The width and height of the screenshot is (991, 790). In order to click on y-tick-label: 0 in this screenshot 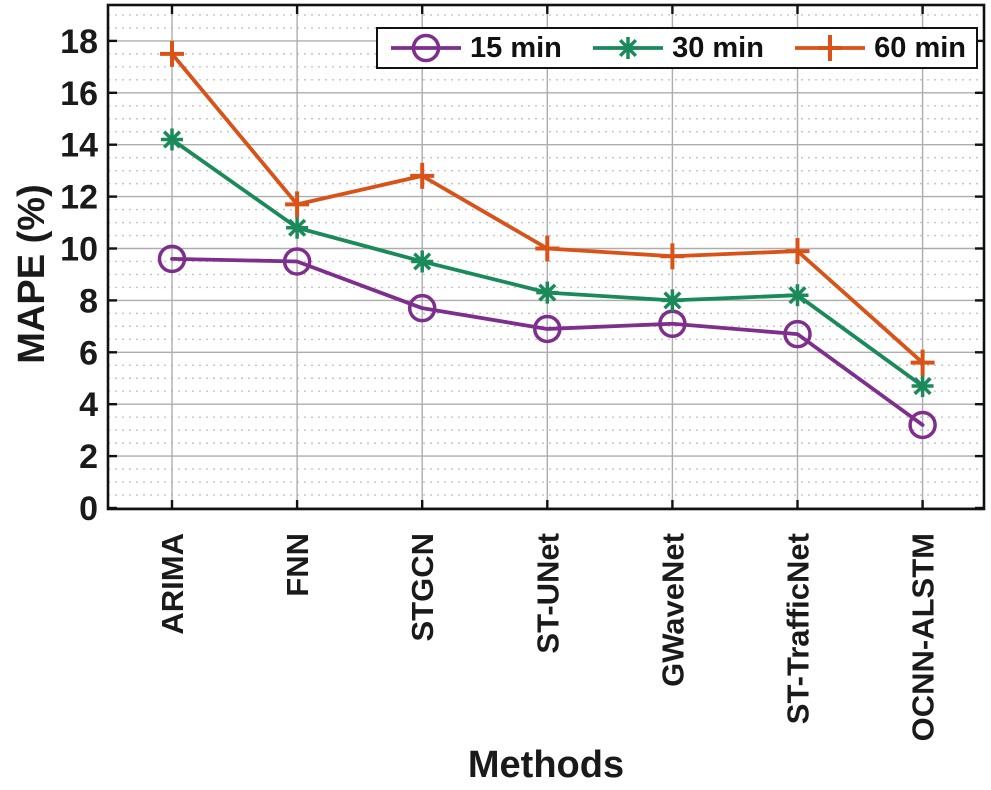, I will do `click(88, 509)`.